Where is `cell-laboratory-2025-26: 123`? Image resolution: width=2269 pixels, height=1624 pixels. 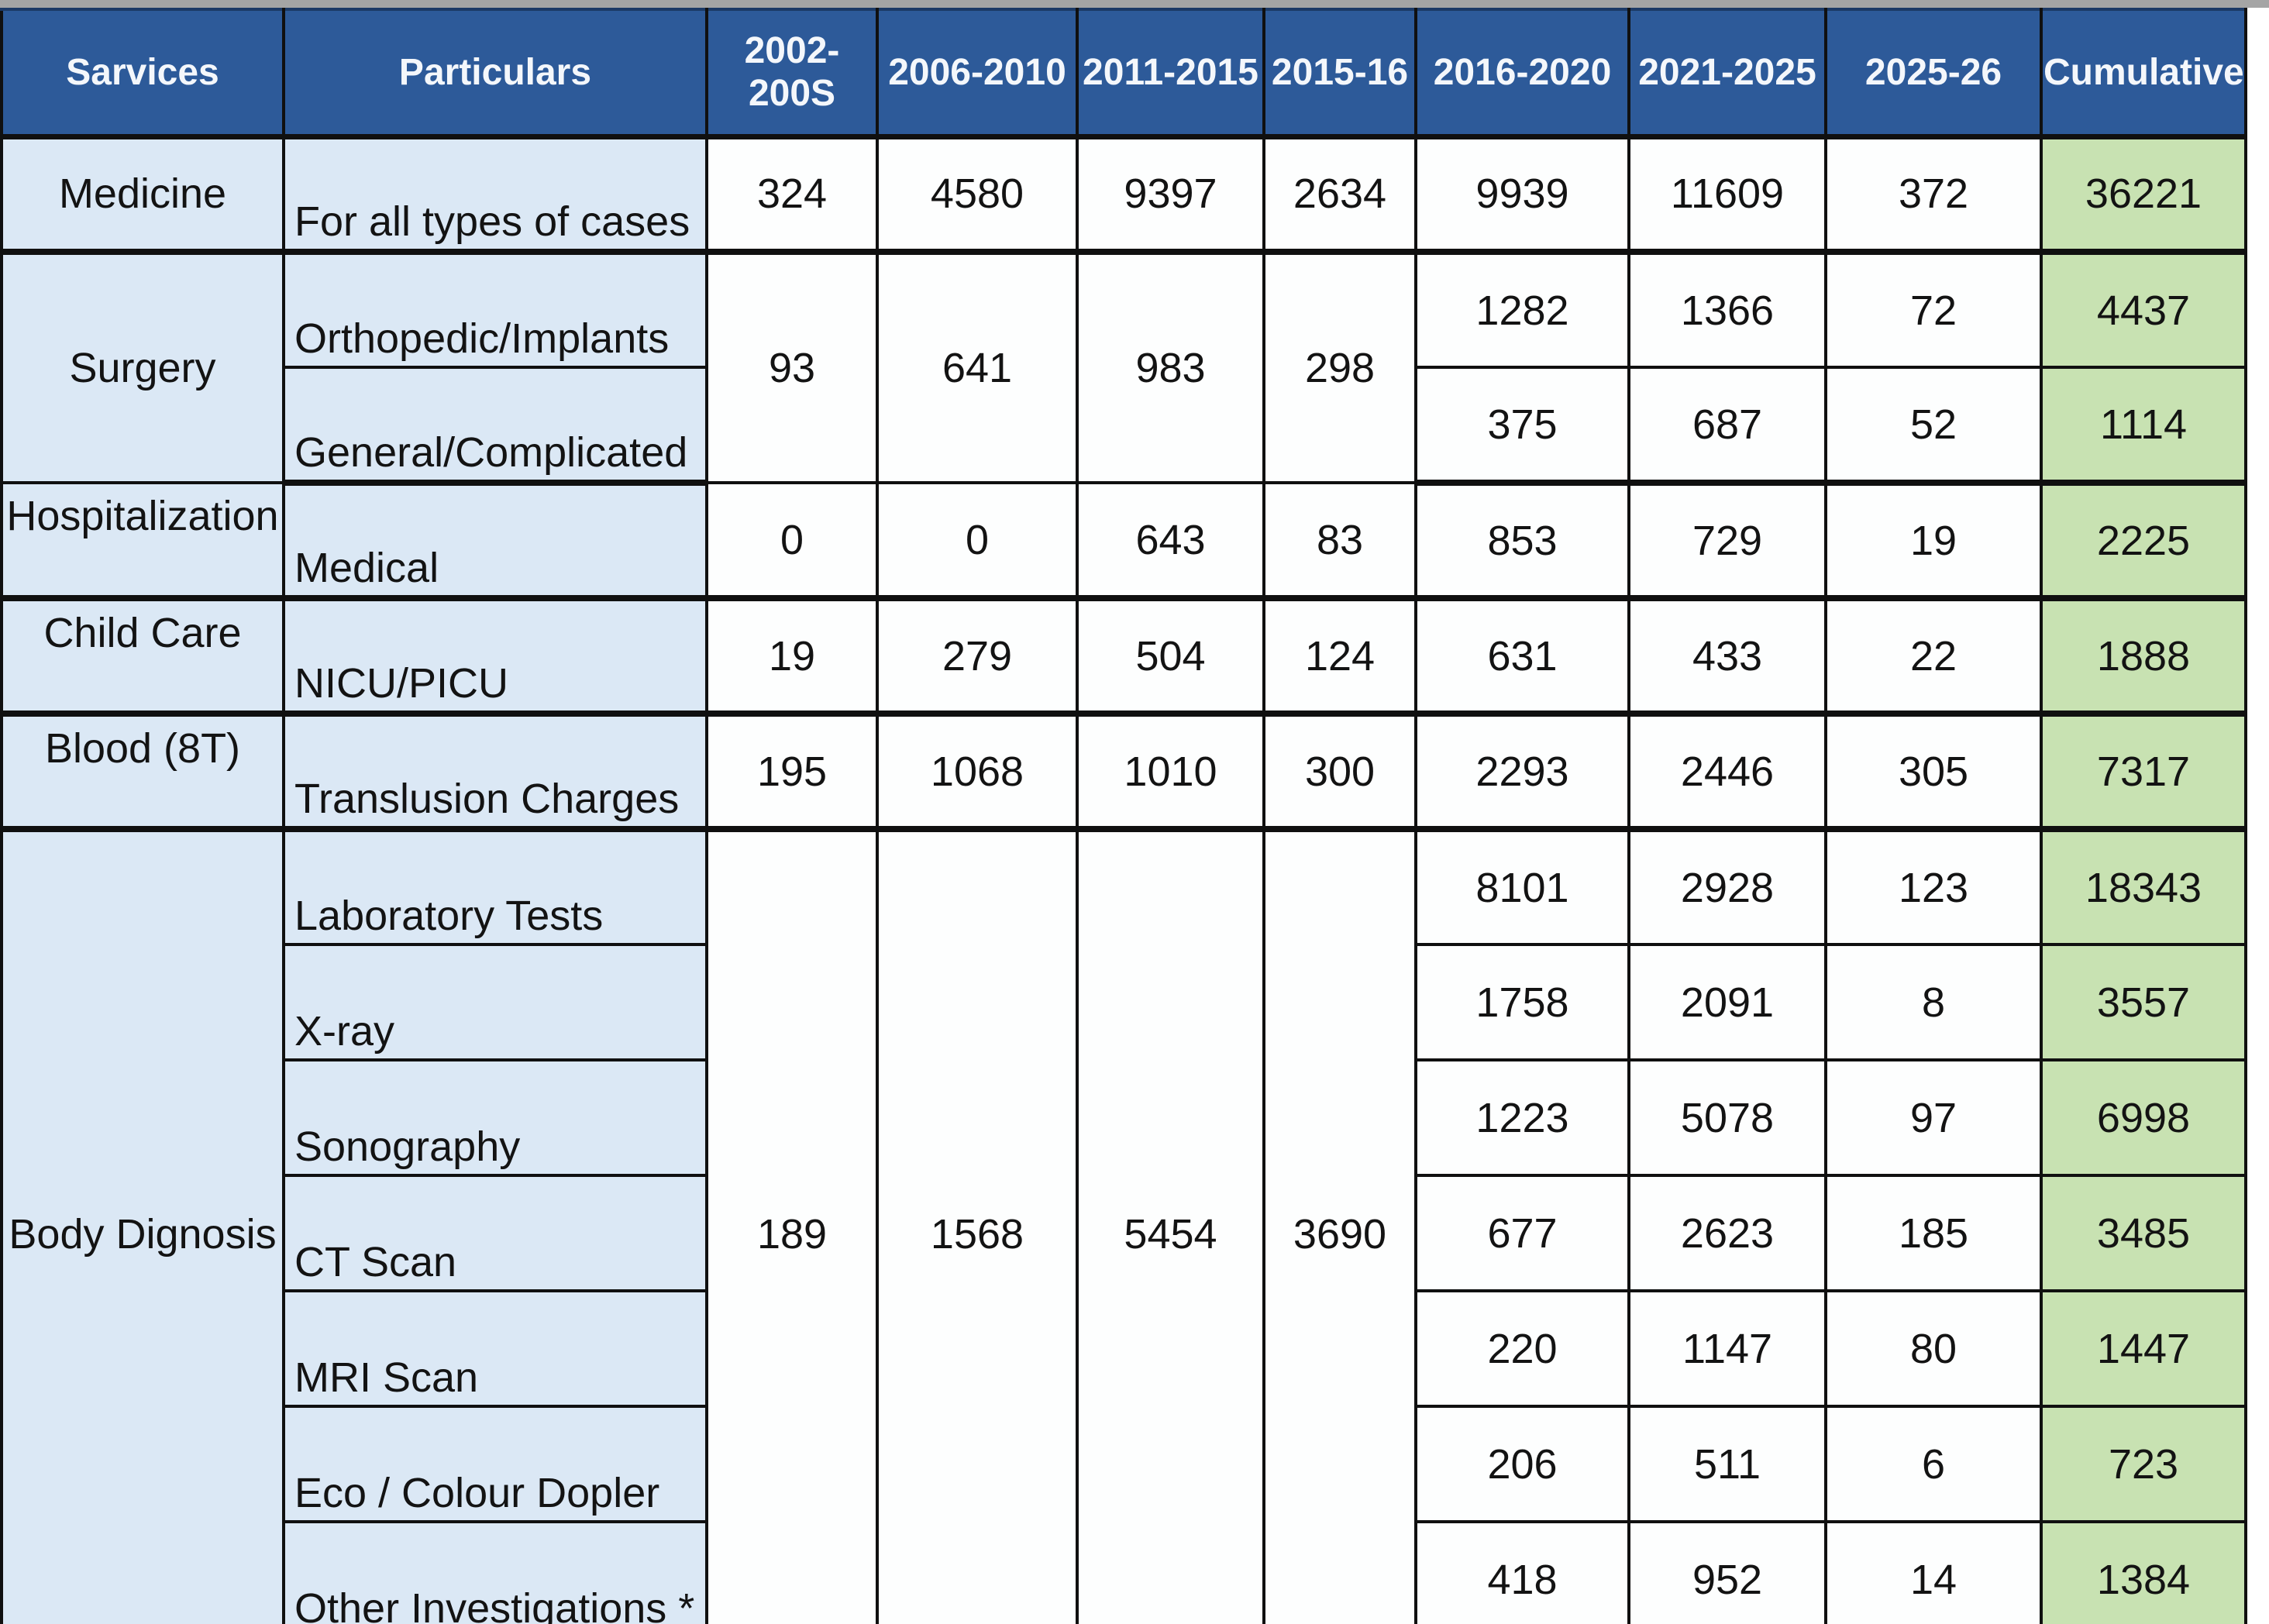 cell-laboratory-2025-26: 123 is located at coordinates (1933, 887).